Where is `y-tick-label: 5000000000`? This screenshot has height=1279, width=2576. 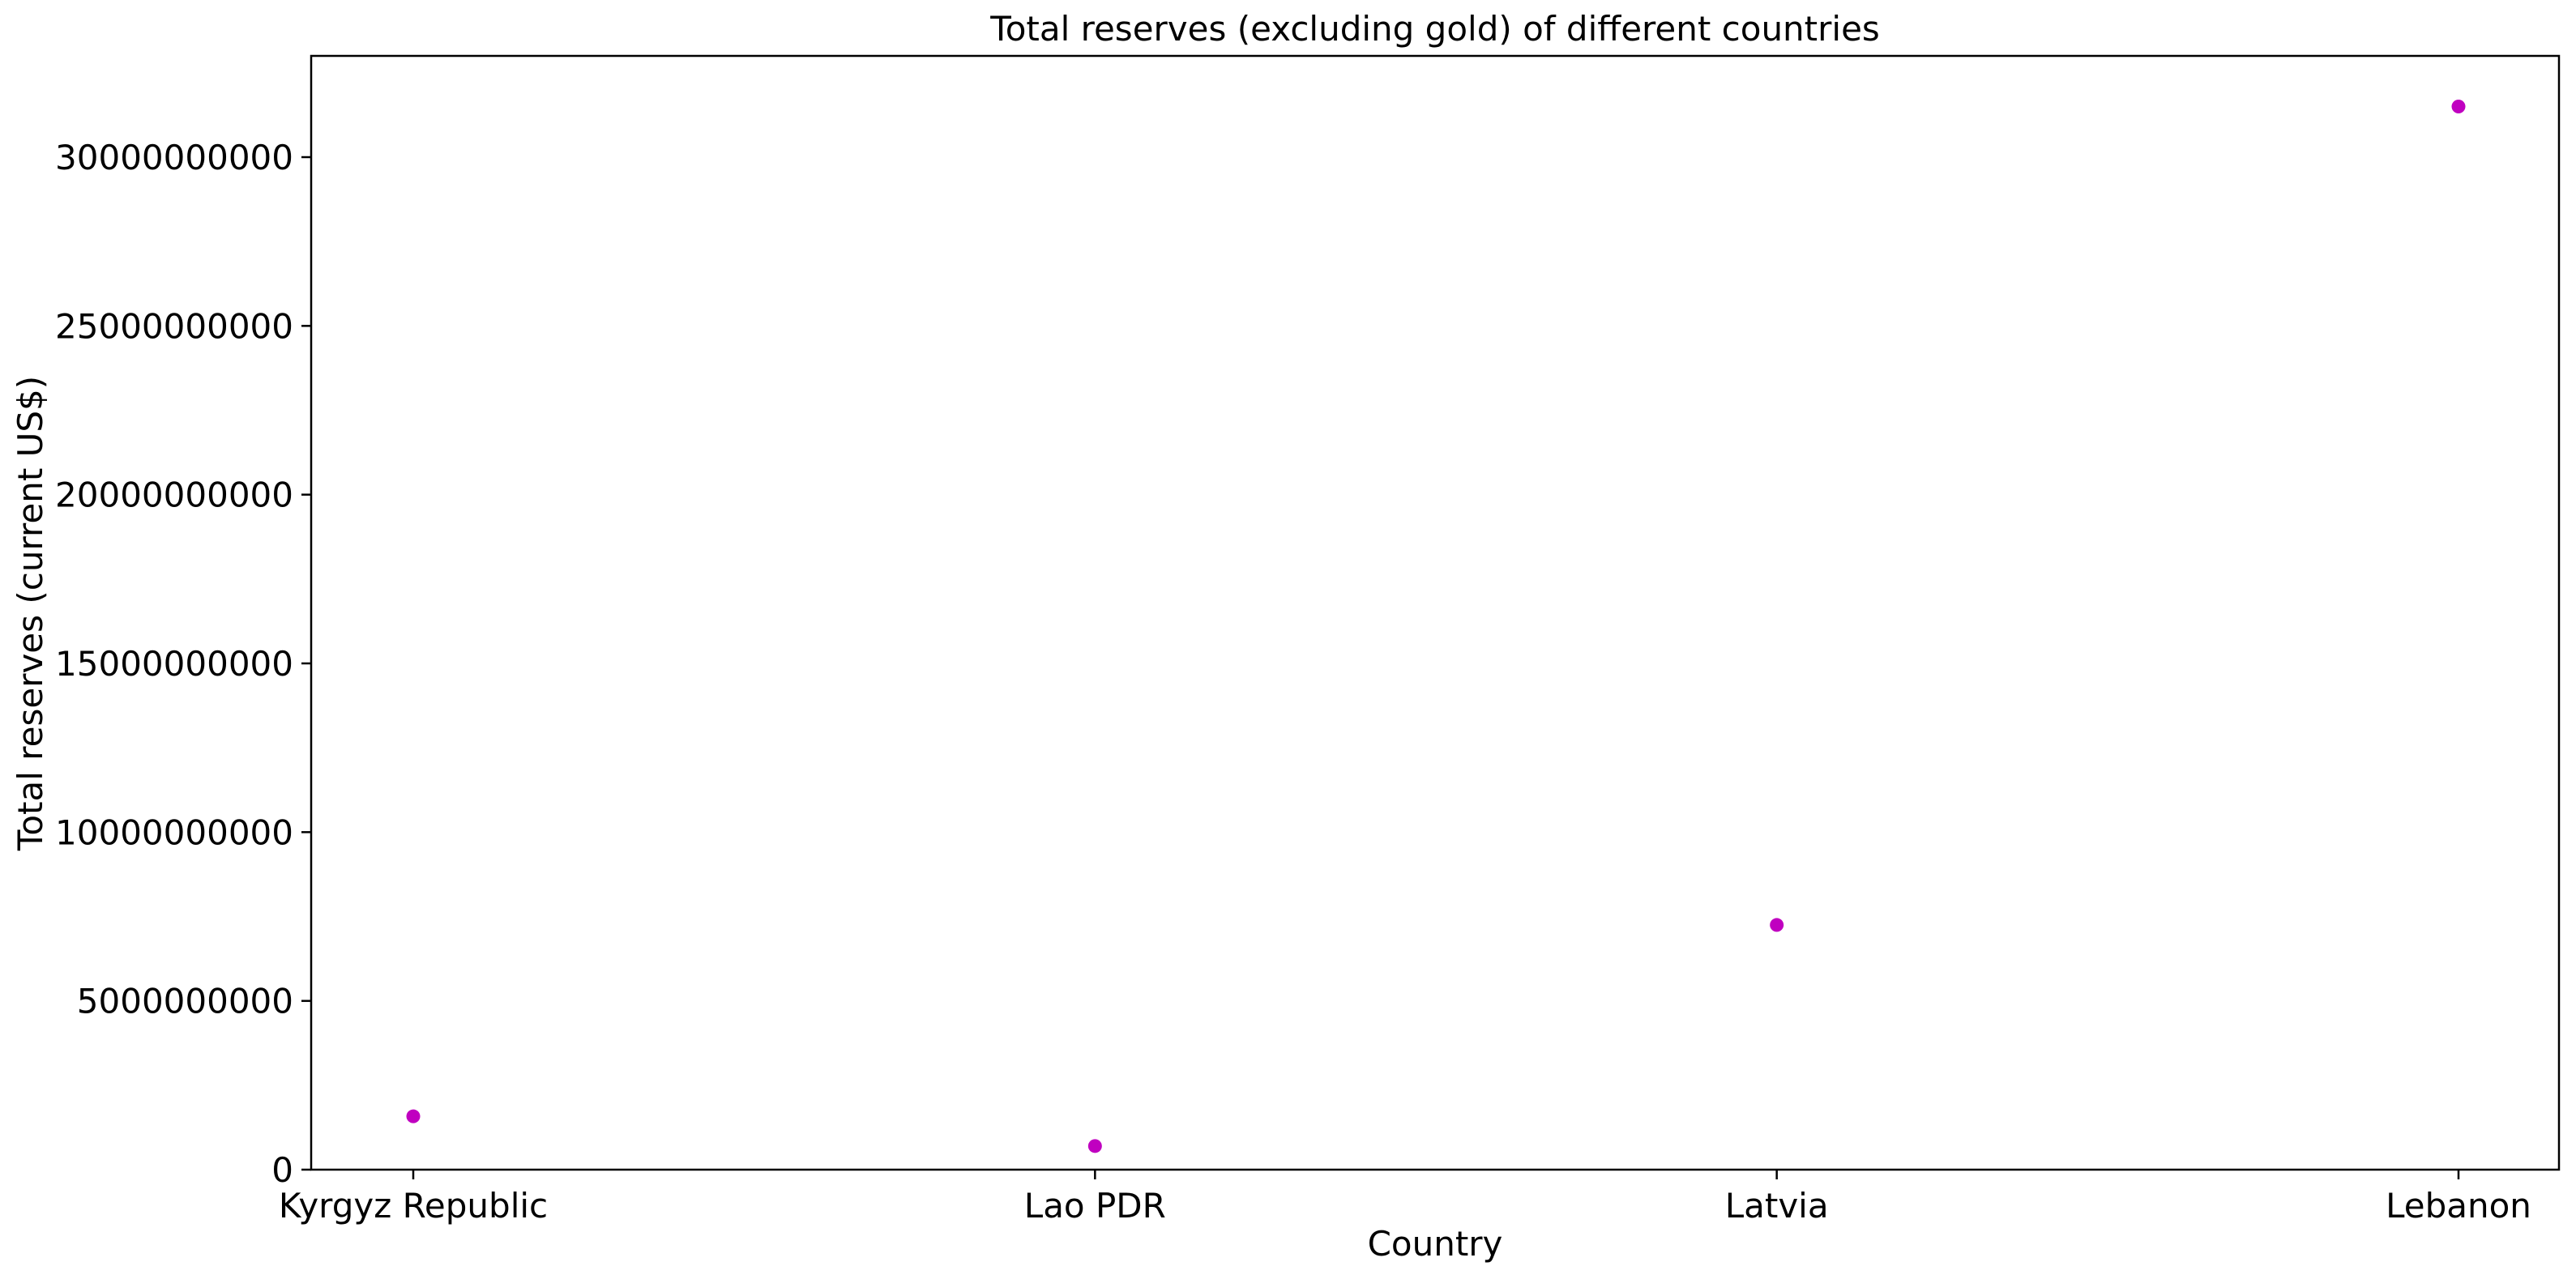
y-tick-label: 5000000000 is located at coordinates (185, 1001).